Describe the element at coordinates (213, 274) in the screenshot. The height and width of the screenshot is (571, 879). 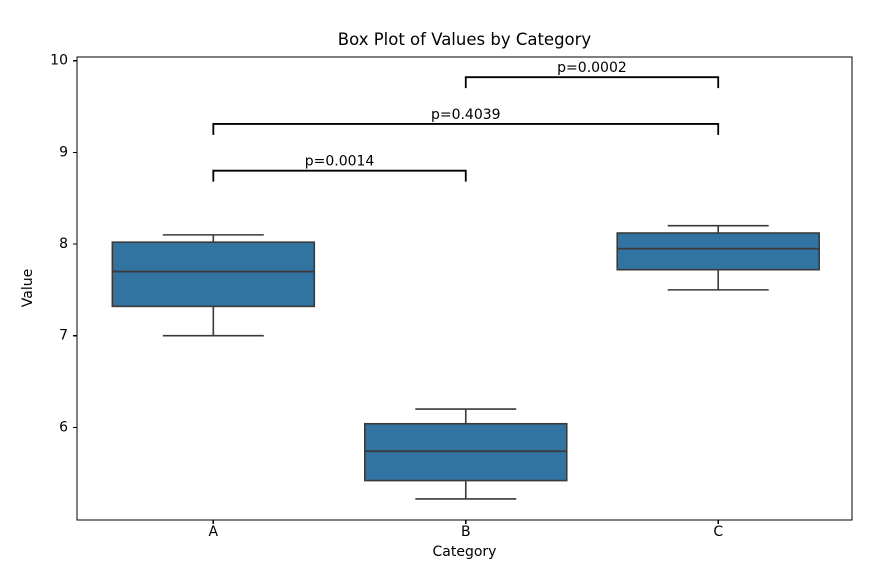
I see `box-A` at that location.